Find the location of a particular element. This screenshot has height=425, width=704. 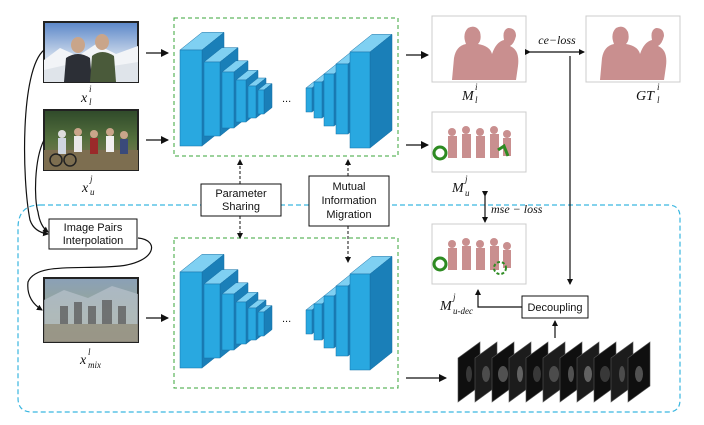

image-pairs-interpolation-box: Image Pairs Interpolation is located at coordinates (93, 234).